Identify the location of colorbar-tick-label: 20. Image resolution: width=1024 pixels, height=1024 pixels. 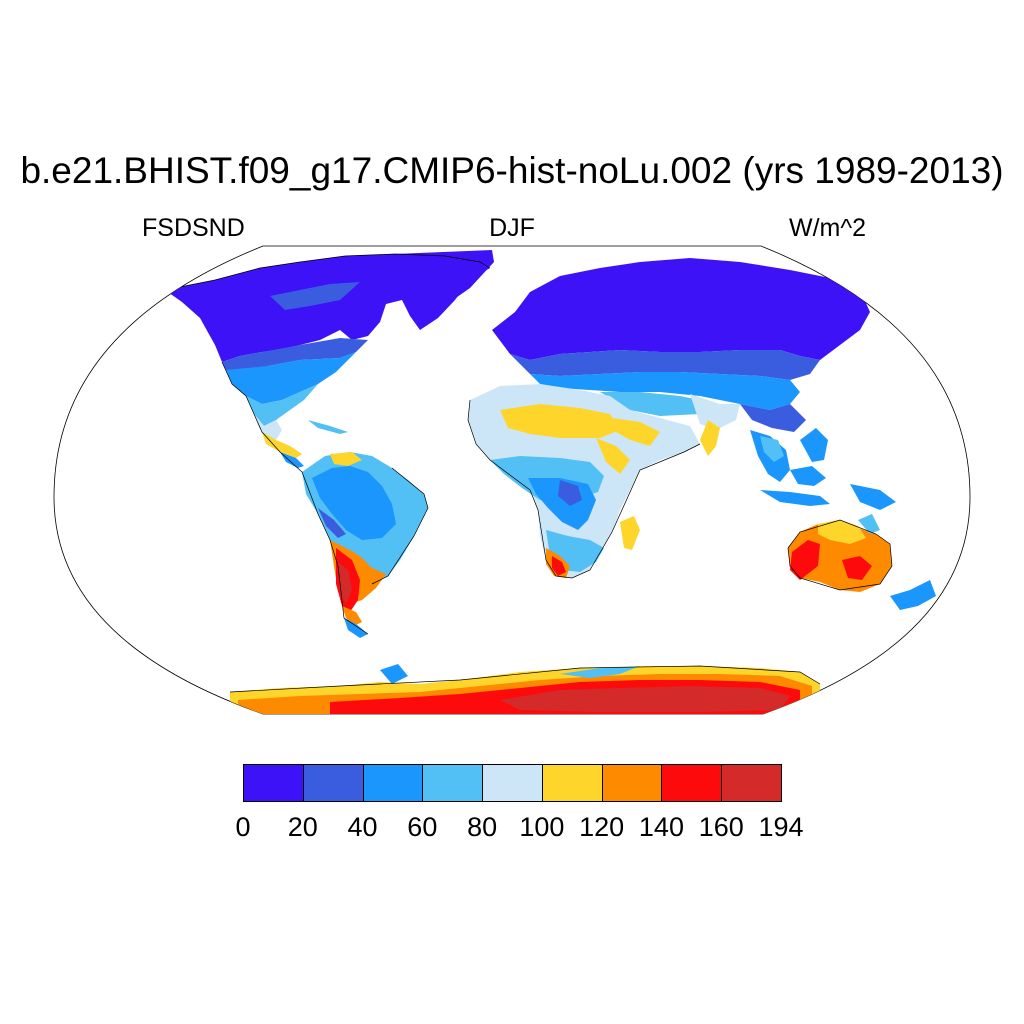
(302, 827).